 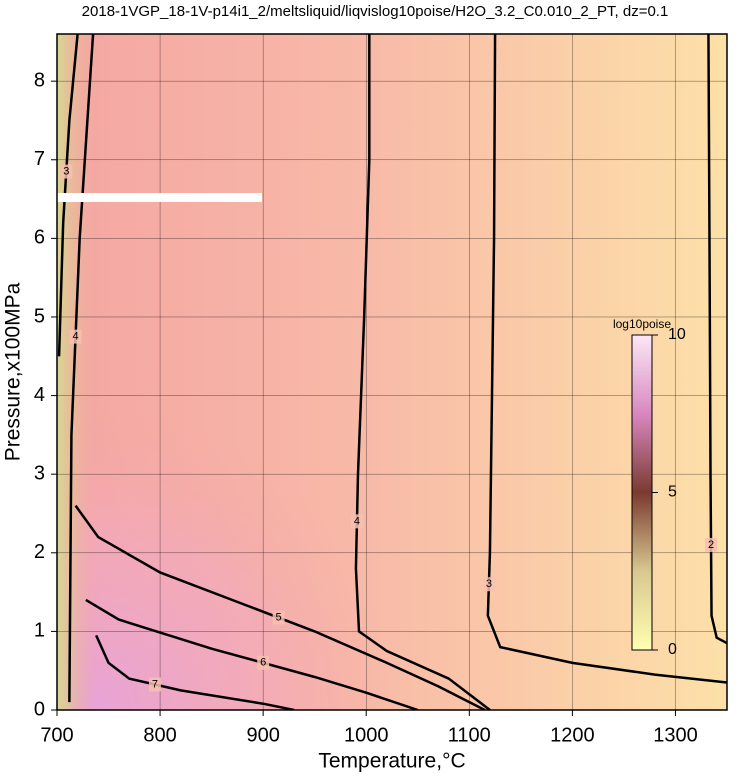 I want to click on colorbar-ticks: 0 5 10, so click(x=669, y=492).